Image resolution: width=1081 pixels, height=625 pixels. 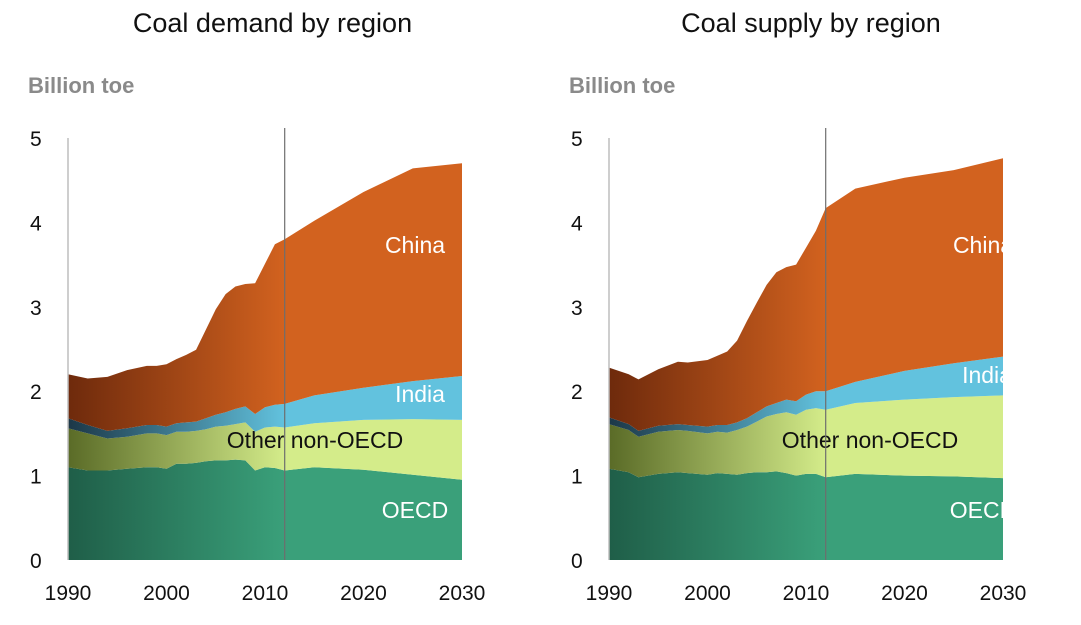 I want to click on chart-title: Coal supply by region, so click(x=811, y=23).